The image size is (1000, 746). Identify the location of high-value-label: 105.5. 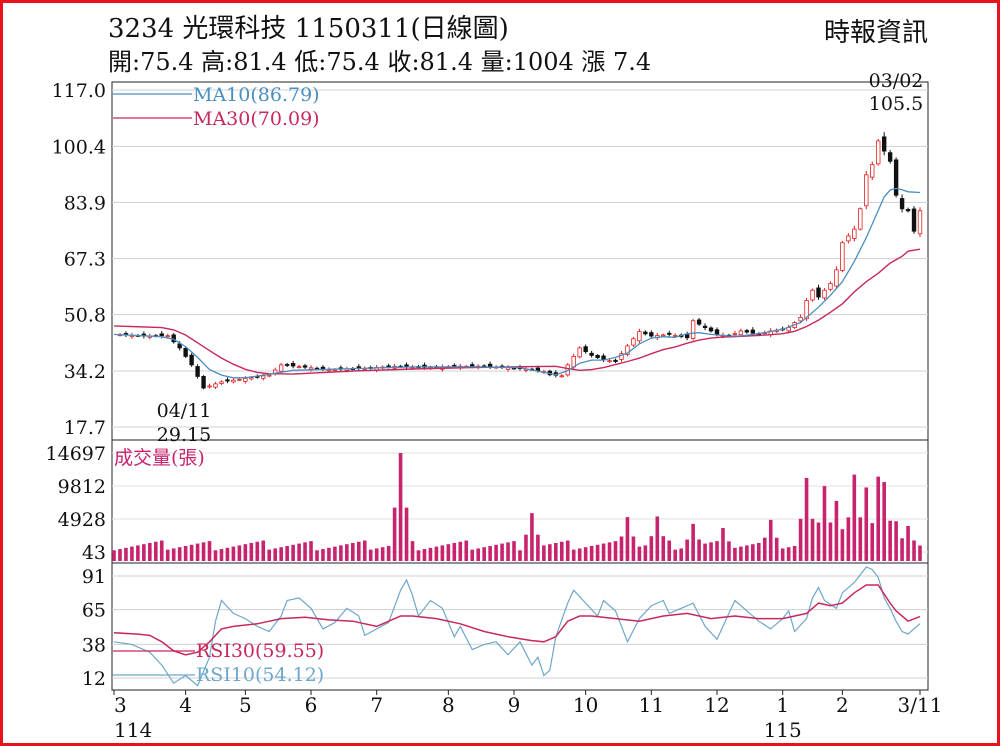
(896, 104).